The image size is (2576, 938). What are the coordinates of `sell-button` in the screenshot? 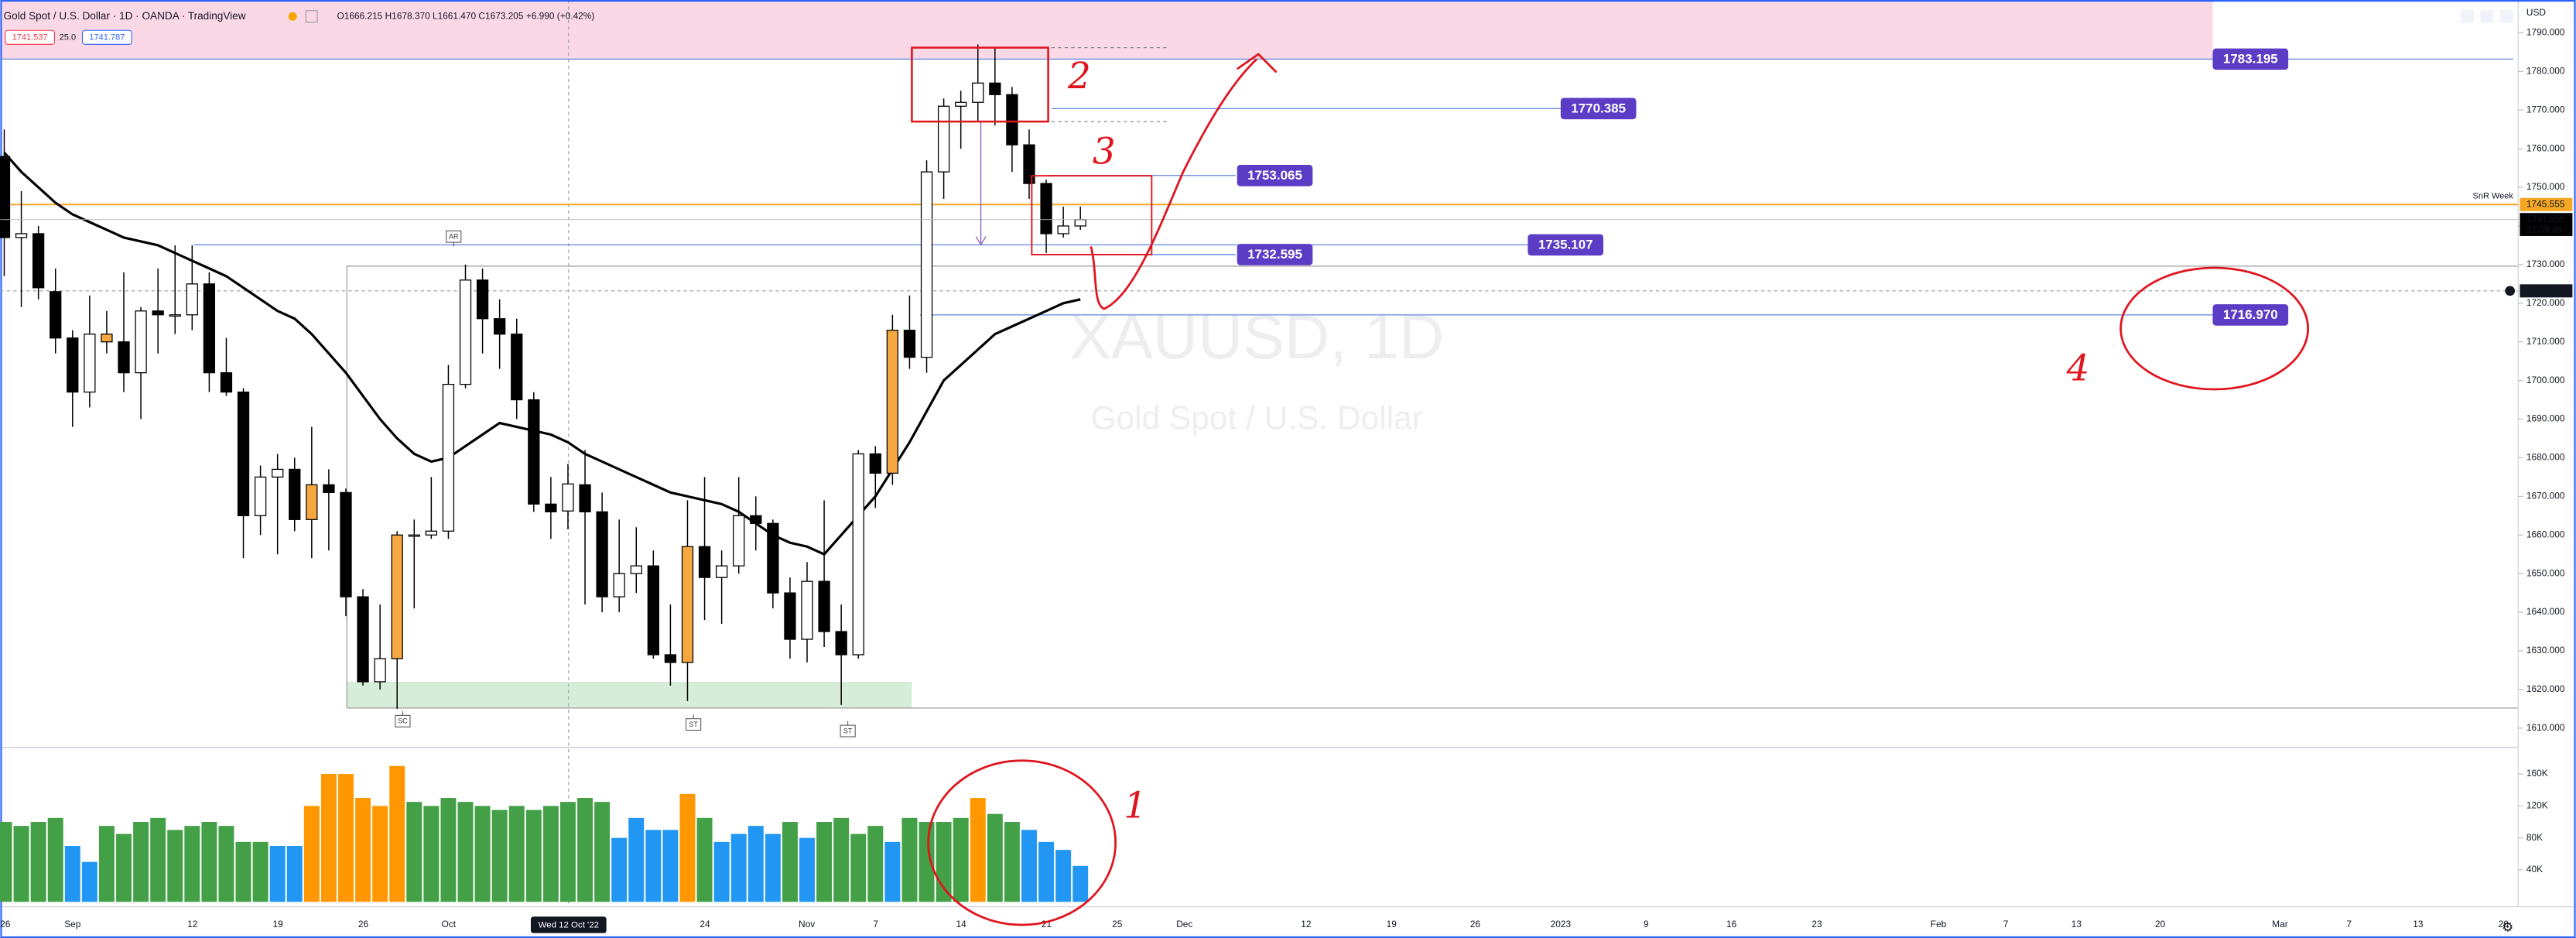 It's located at (30, 37).